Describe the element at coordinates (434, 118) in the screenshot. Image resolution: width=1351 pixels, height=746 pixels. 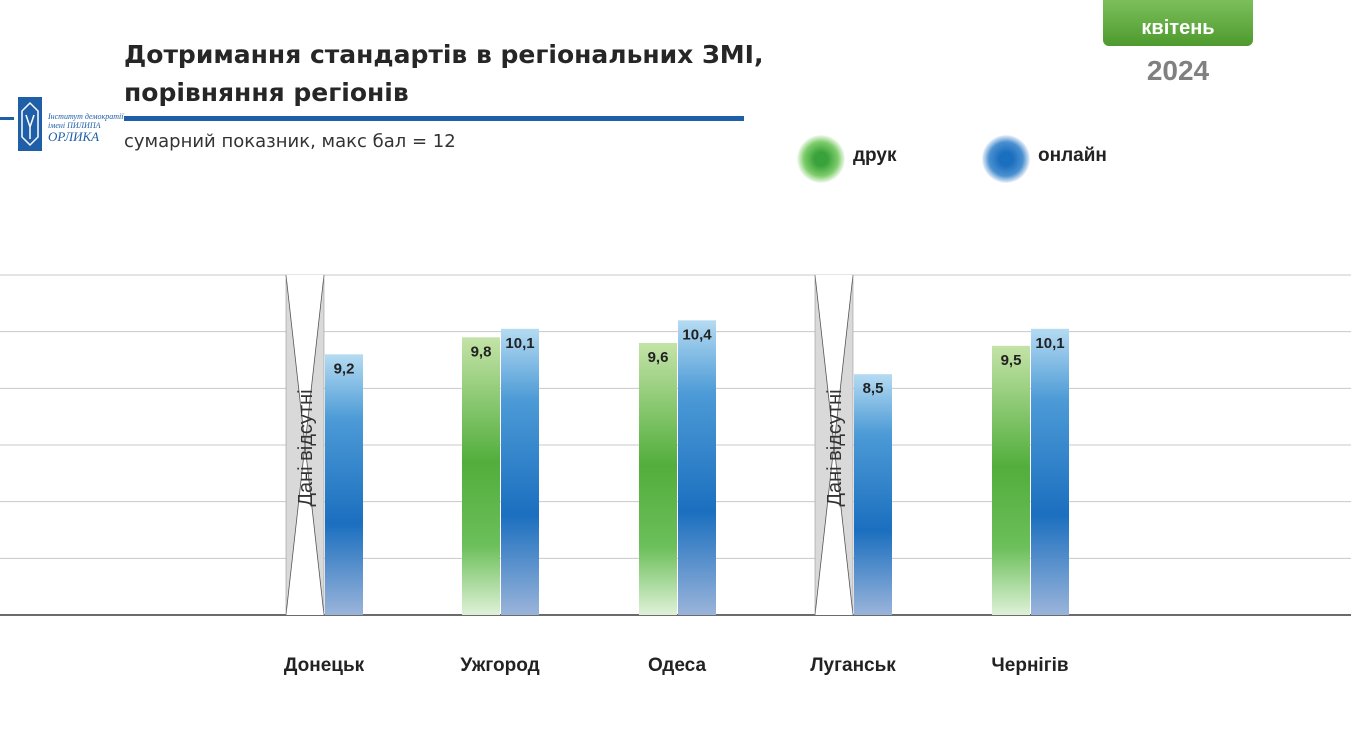
I see `title-underline` at that location.